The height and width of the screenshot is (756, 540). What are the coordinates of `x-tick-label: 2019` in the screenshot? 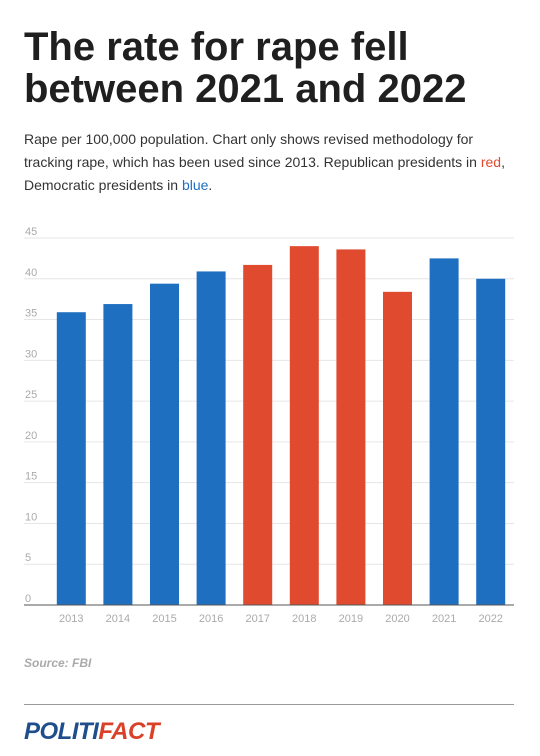 It's located at (351, 619).